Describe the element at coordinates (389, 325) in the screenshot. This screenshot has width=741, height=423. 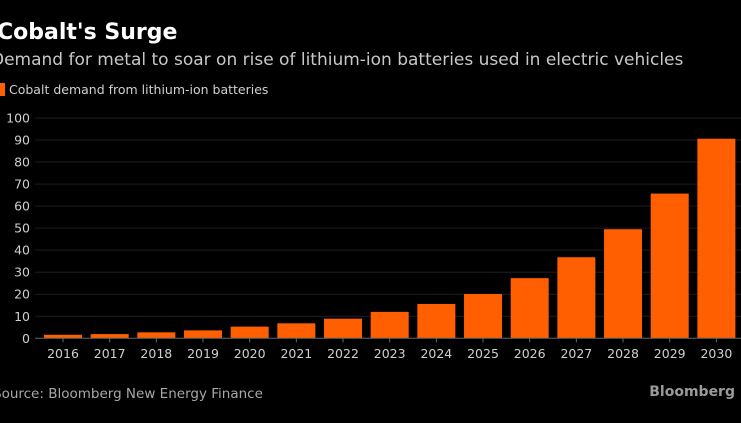
I see `bar-2023` at that location.